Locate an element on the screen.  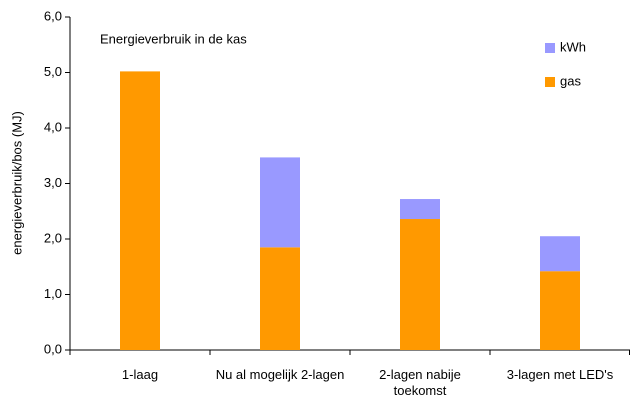
x-tick-label: 3-lagen met LED's is located at coordinates (560, 374).